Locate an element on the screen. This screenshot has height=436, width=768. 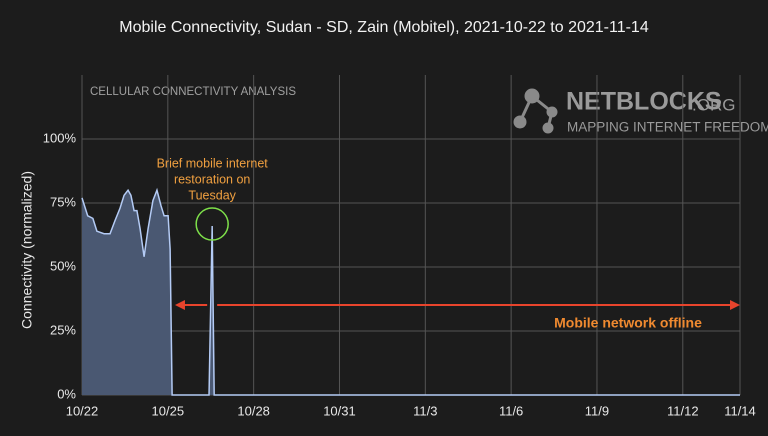
x-tick-label: 11/3 is located at coordinates (425, 410).